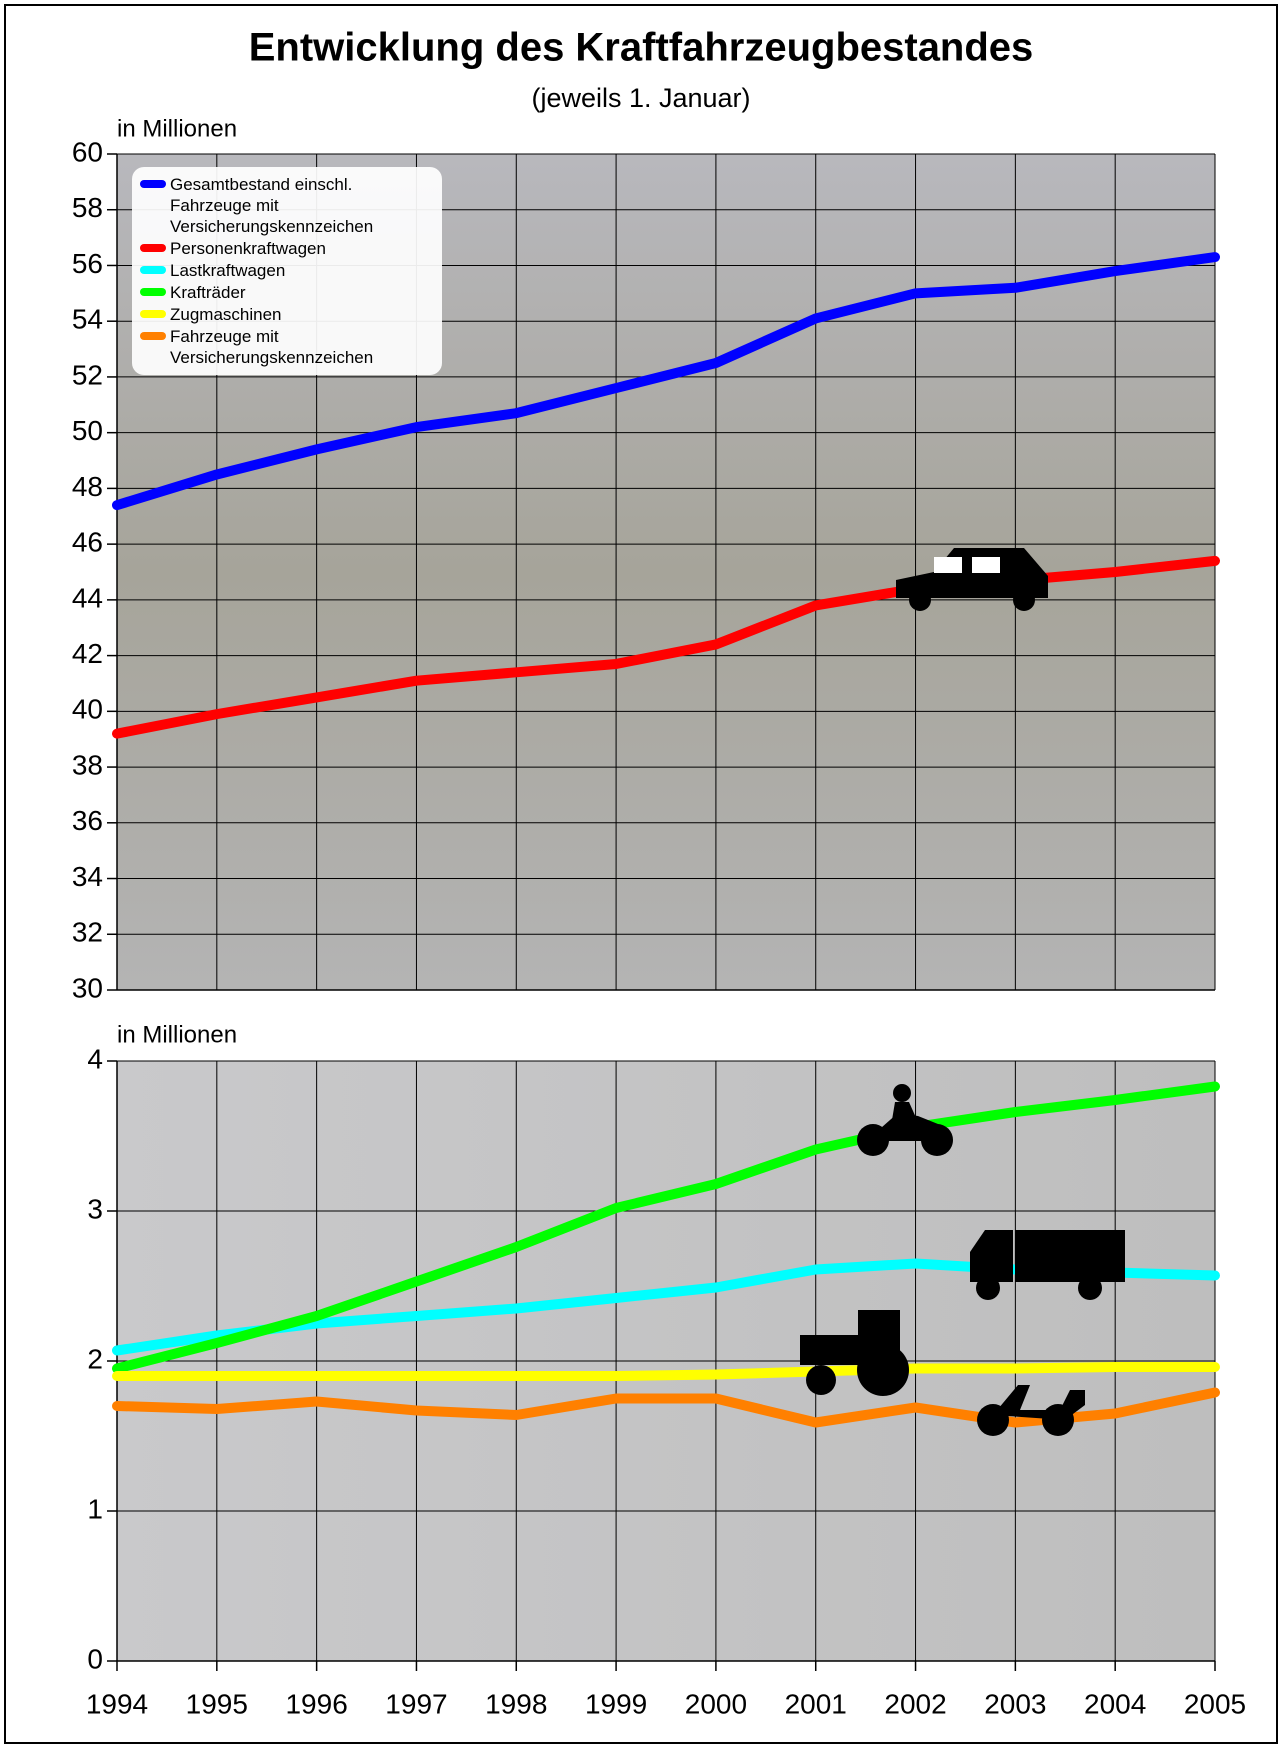  What do you see at coordinates (226, 314) in the screenshot?
I see `legend-label: Zugmaschinen` at bounding box center [226, 314].